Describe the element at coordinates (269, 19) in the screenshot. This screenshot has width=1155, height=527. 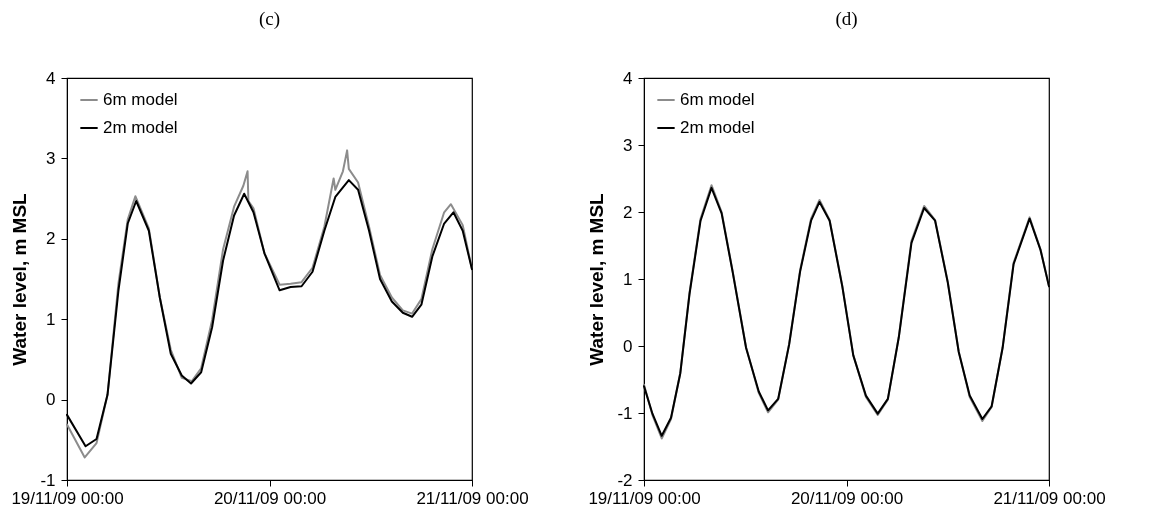
I see `chart-title: (c)` at that location.